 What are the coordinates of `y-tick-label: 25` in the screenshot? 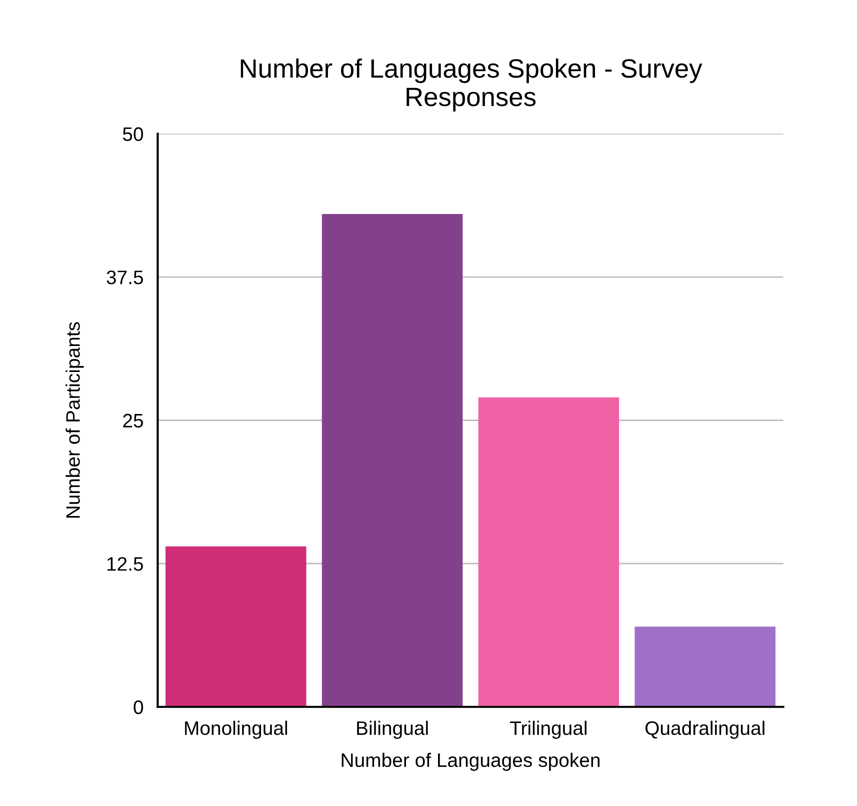 It's located at (133, 421).